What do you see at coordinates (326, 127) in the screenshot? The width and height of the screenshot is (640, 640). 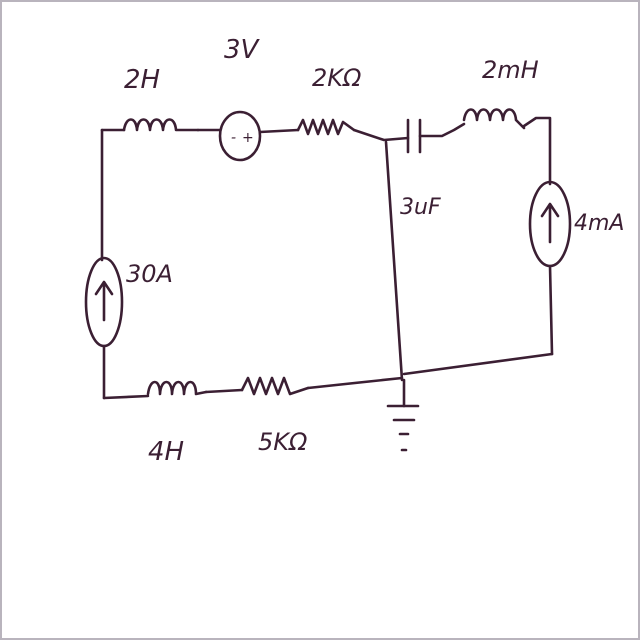 I see `resistor-top` at bounding box center [326, 127].